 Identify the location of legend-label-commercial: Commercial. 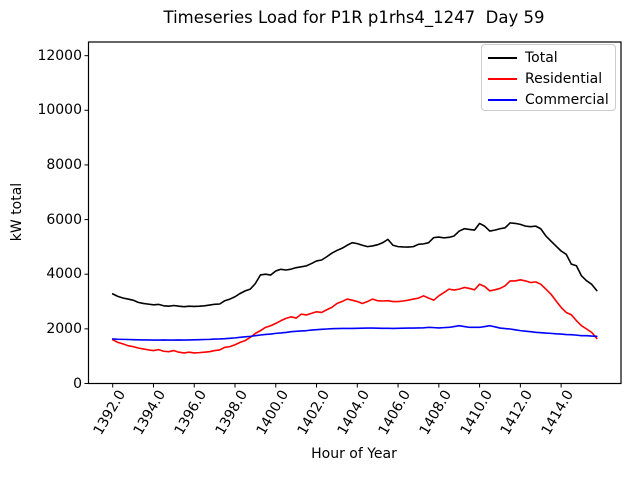
(567, 99).